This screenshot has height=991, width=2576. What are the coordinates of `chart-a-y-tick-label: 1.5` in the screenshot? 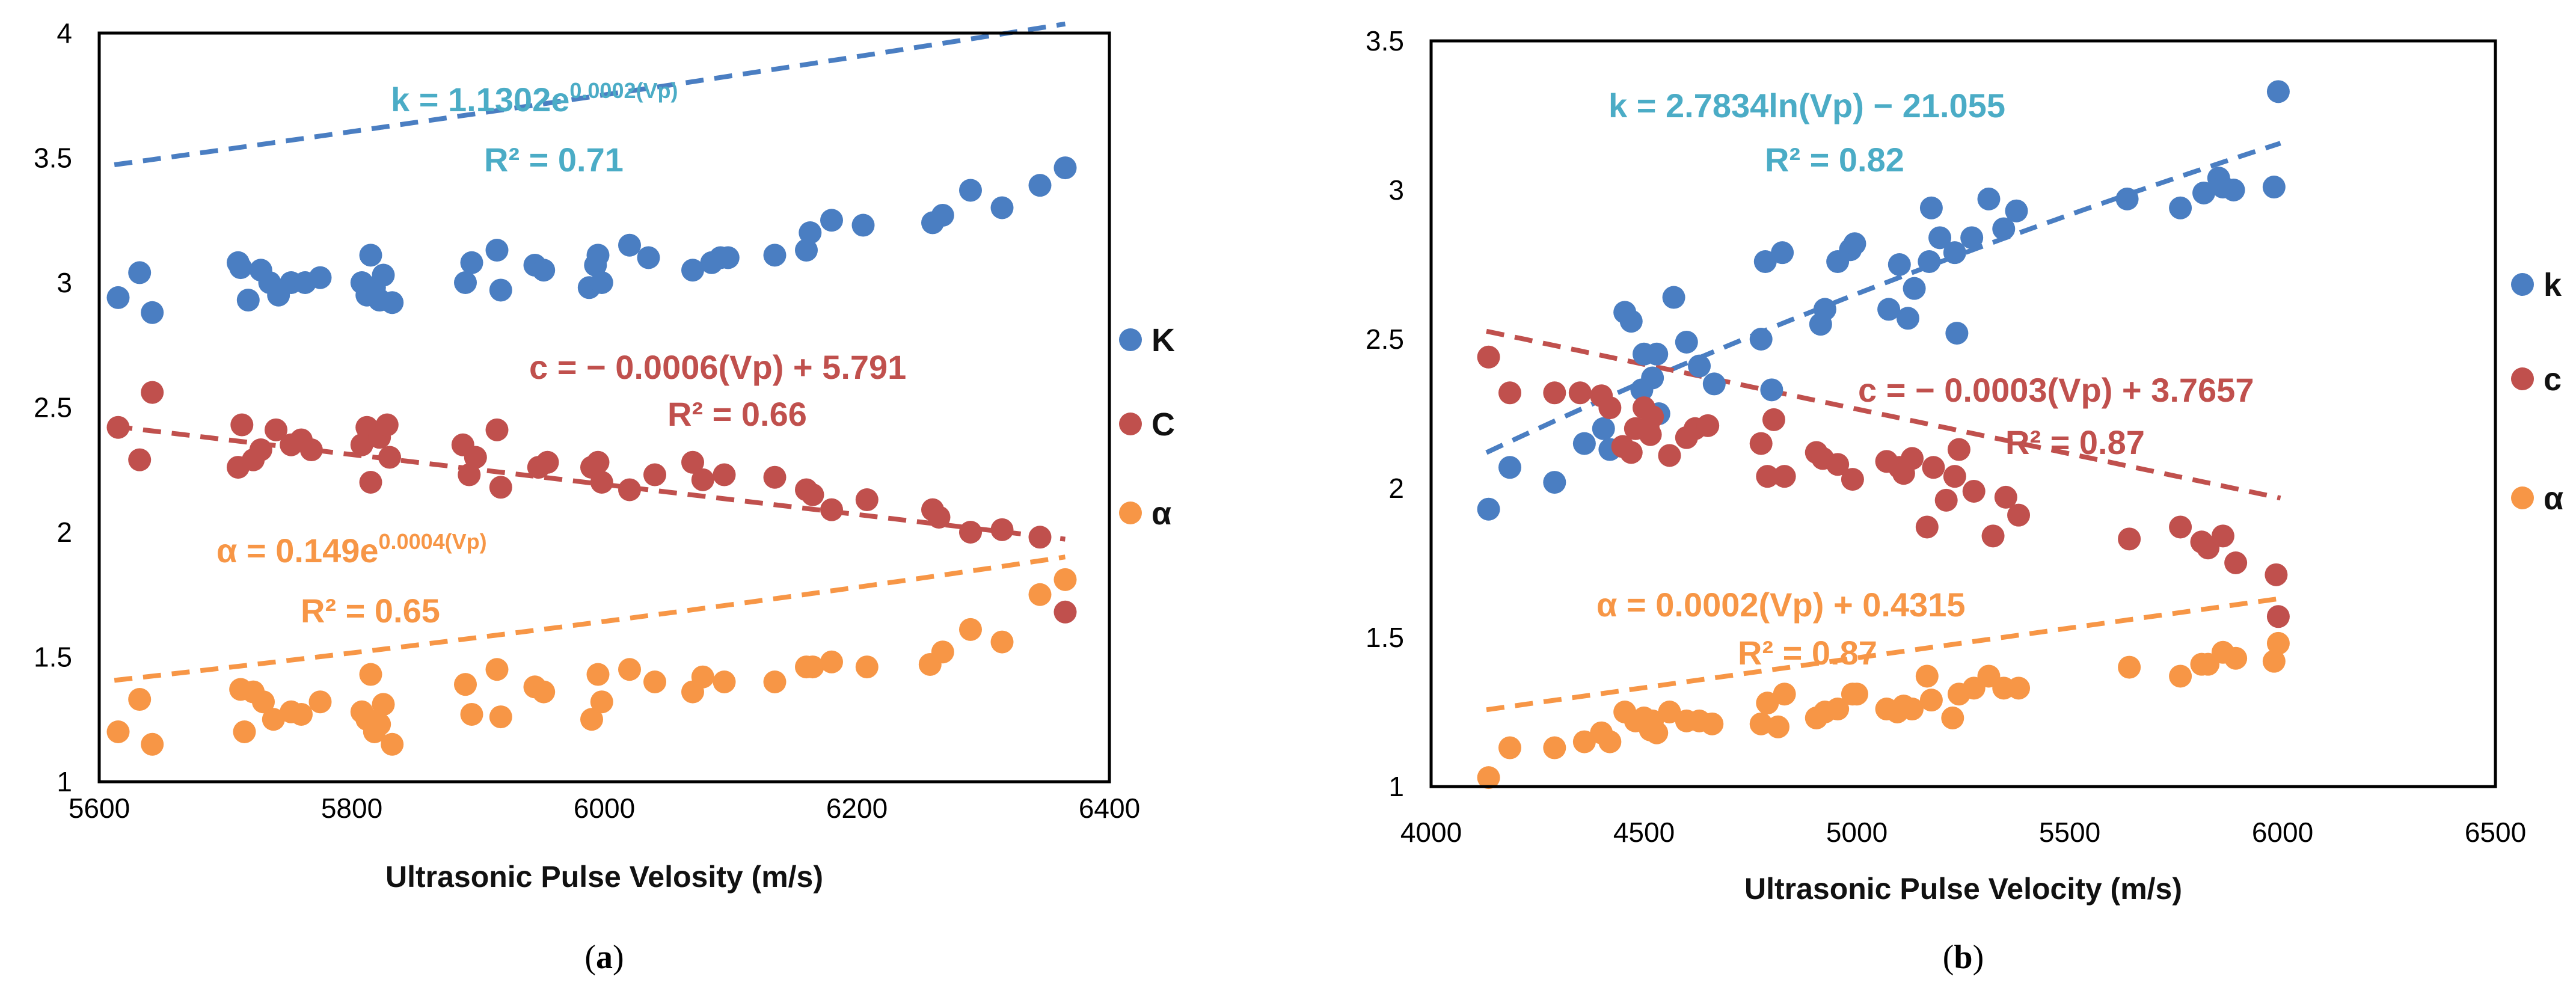 It's located at (53, 657).